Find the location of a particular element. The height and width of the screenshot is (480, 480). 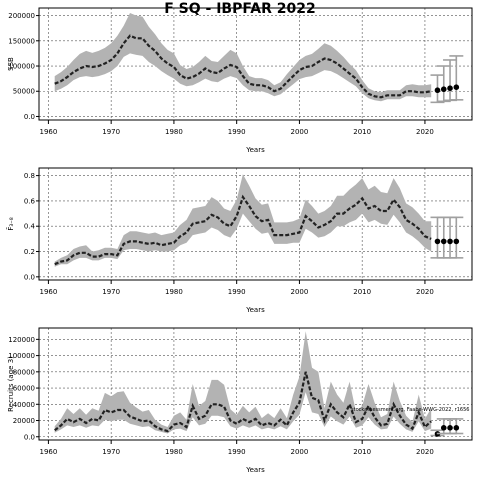

y-axis-label: Recruits (age 3) is located at coordinates (11, 384).